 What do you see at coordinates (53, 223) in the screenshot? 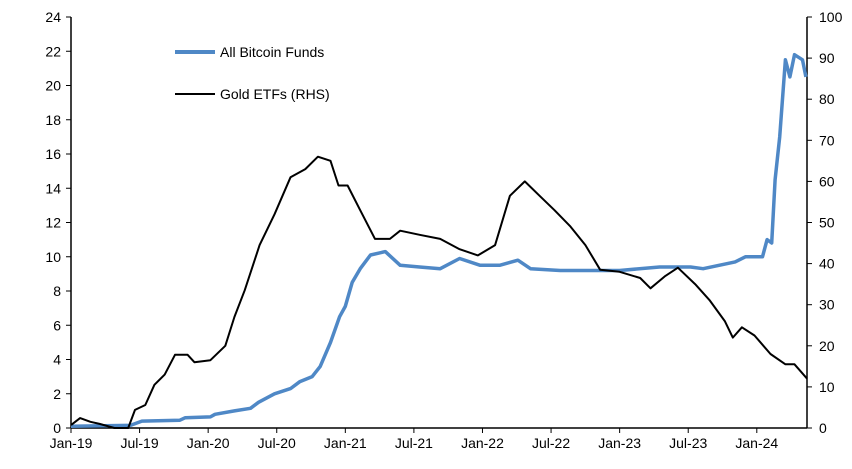
I see `y-tick-label: 12` at bounding box center [53, 223].